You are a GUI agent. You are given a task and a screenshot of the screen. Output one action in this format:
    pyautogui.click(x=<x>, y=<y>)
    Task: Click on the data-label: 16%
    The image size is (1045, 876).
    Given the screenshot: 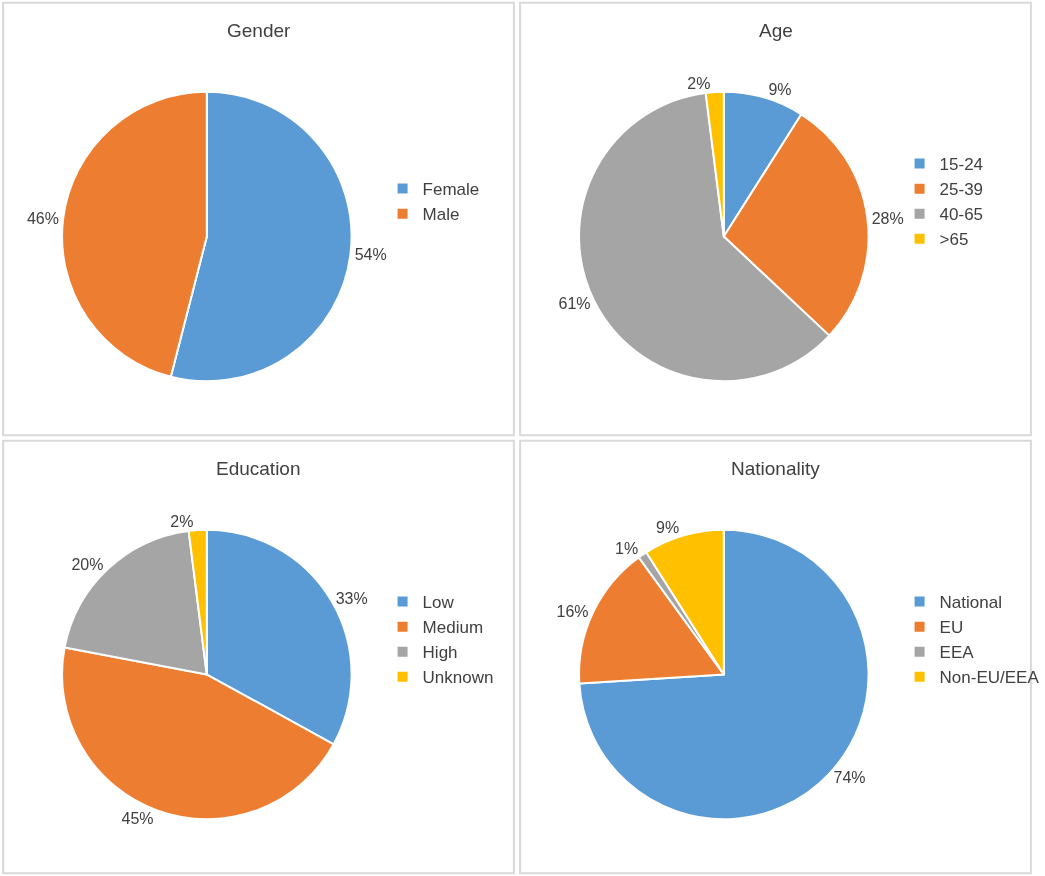 What is the action you would take?
    pyautogui.click(x=572, y=611)
    